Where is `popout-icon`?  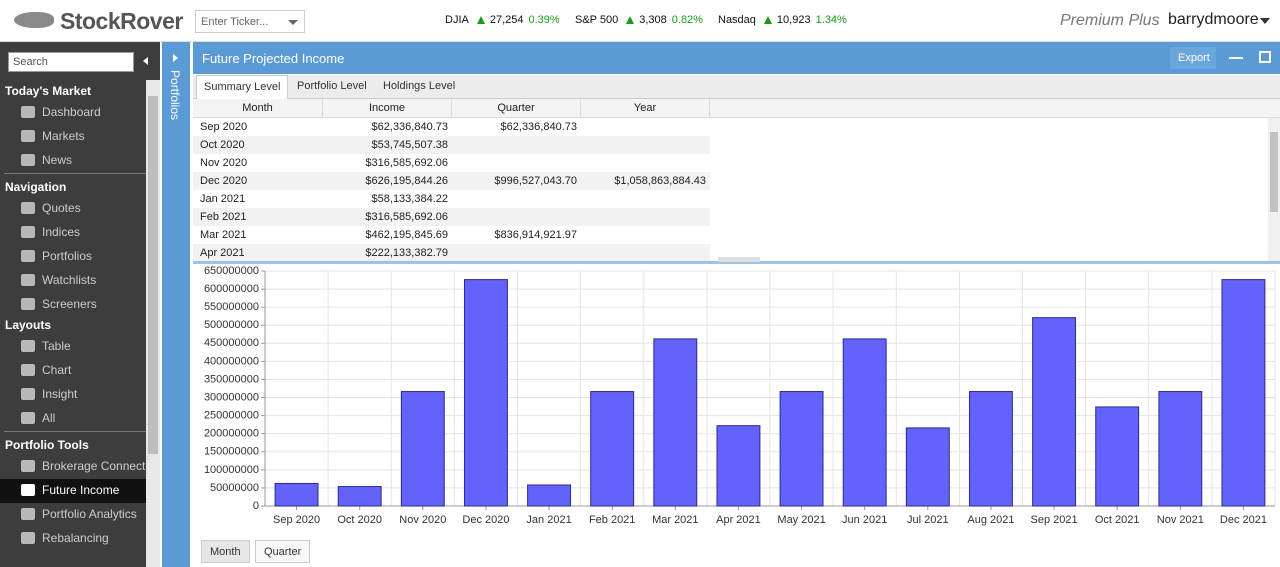
popout-icon is located at coordinates (1265, 57).